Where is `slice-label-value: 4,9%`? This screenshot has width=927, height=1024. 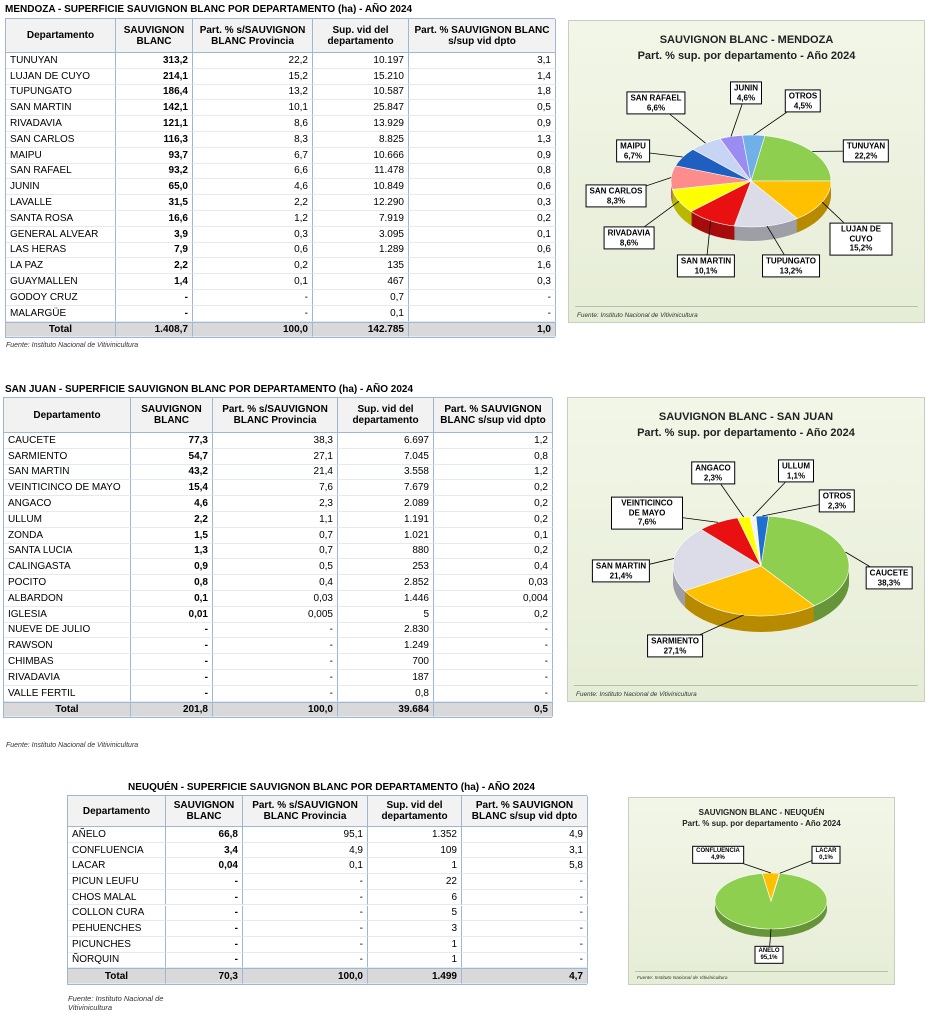
slice-label-value: 4,9% is located at coordinates (718, 858).